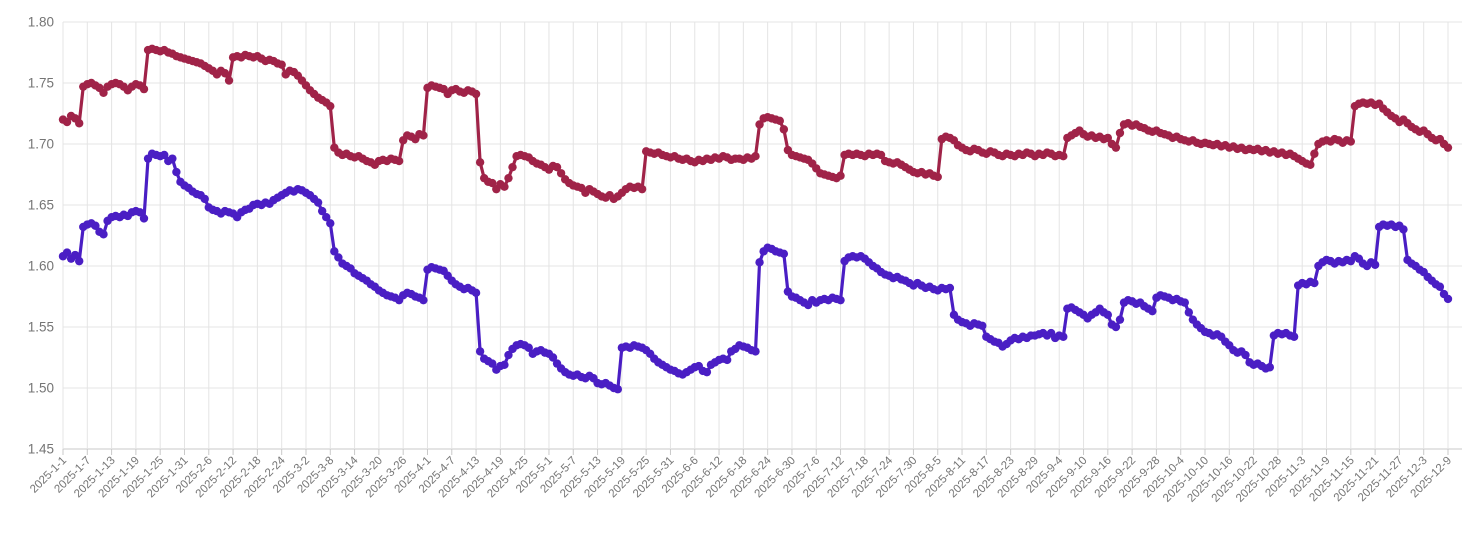 The width and height of the screenshot is (1476, 539). I want to click on y-tick-label: 1.50, so click(41, 388).